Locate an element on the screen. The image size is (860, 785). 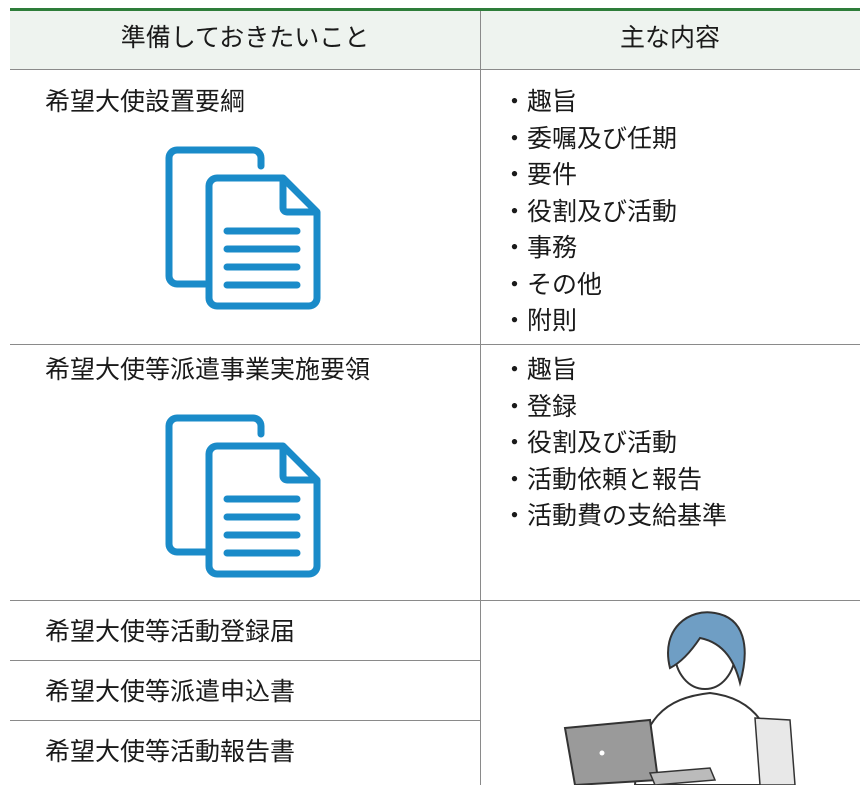
person-illustration is located at coordinates (679, 698).